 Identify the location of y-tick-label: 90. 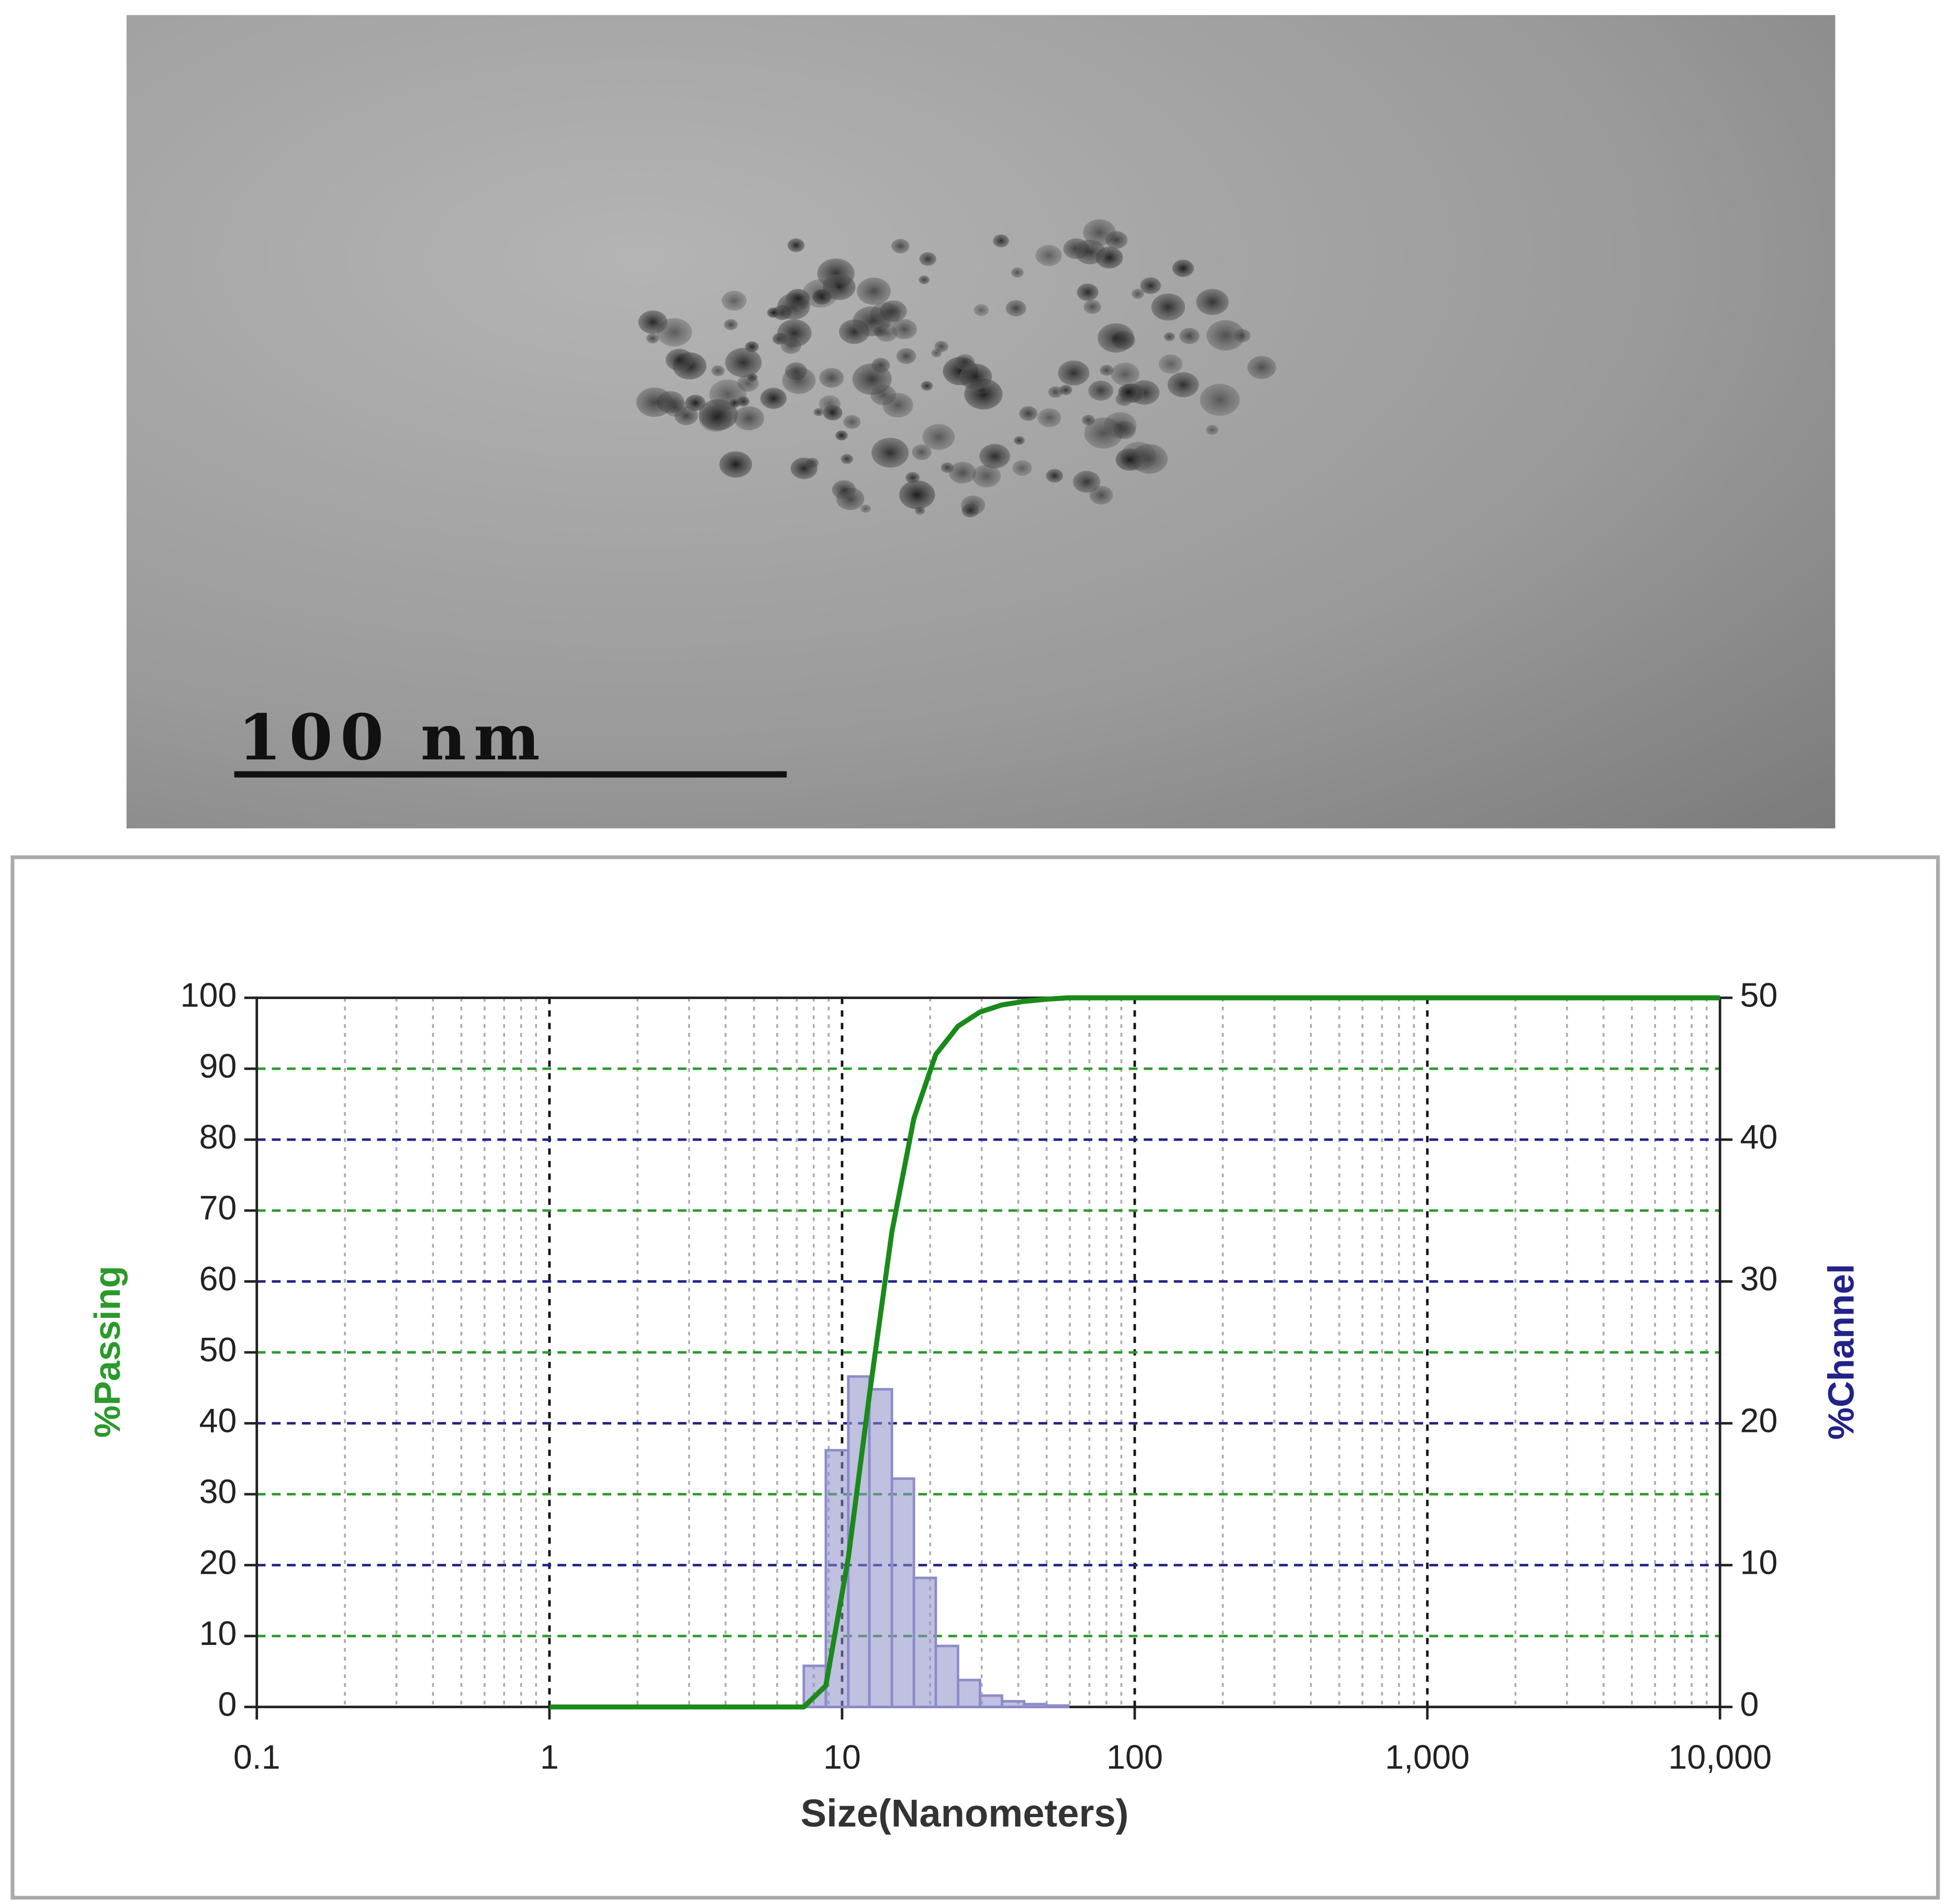
(218, 1066).